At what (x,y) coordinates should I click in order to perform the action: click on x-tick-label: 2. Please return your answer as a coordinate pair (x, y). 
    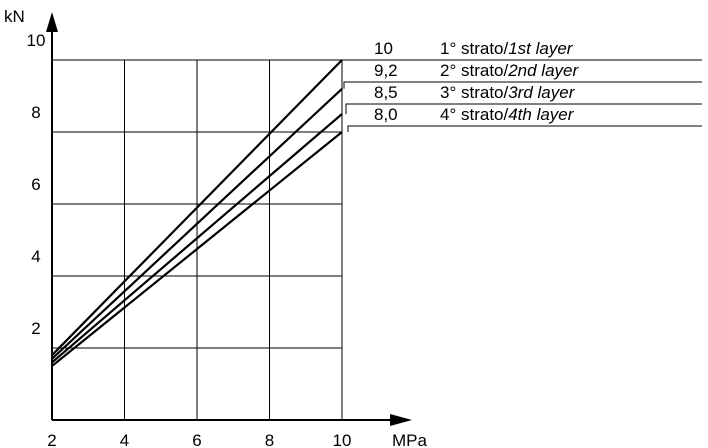
    Looking at the image, I should click on (51, 439).